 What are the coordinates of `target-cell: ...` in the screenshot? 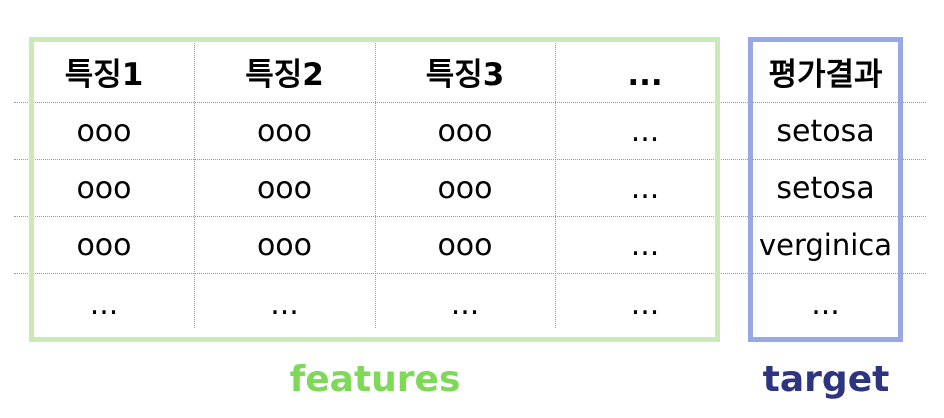 It's located at (825, 304).